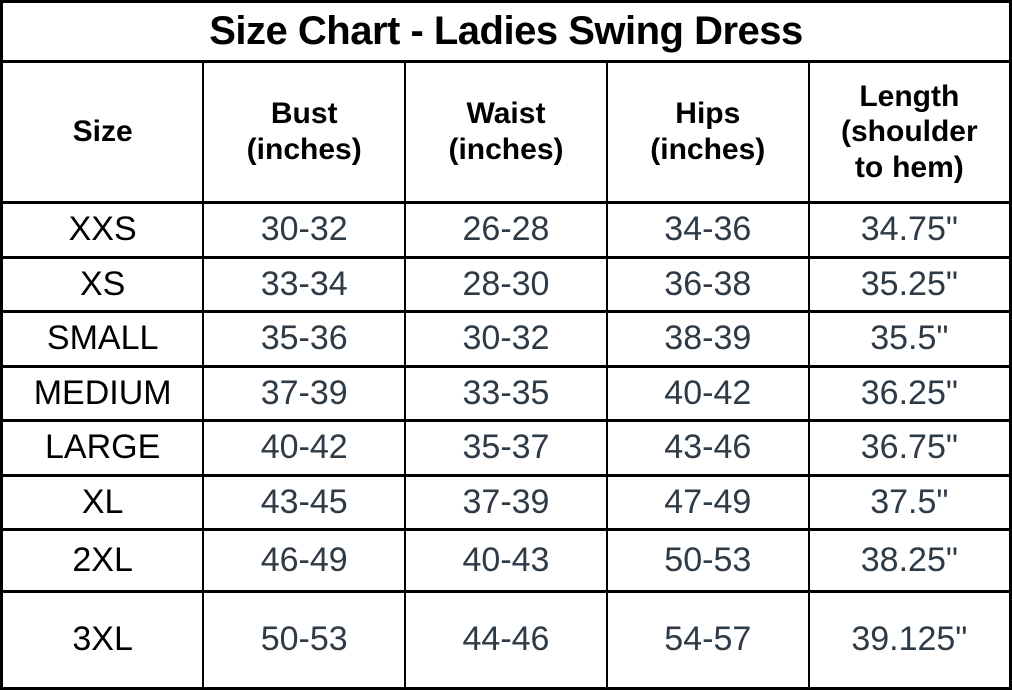 This screenshot has height=690, width=1012. I want to click on waist-value: 26-28, so click(506, 230).